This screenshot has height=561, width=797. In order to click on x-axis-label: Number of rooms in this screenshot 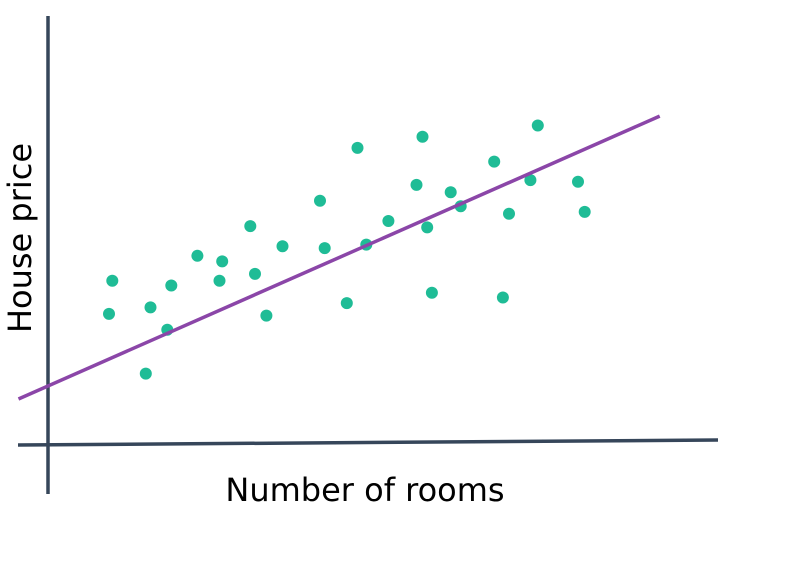, I will do `click(364, 490)`.